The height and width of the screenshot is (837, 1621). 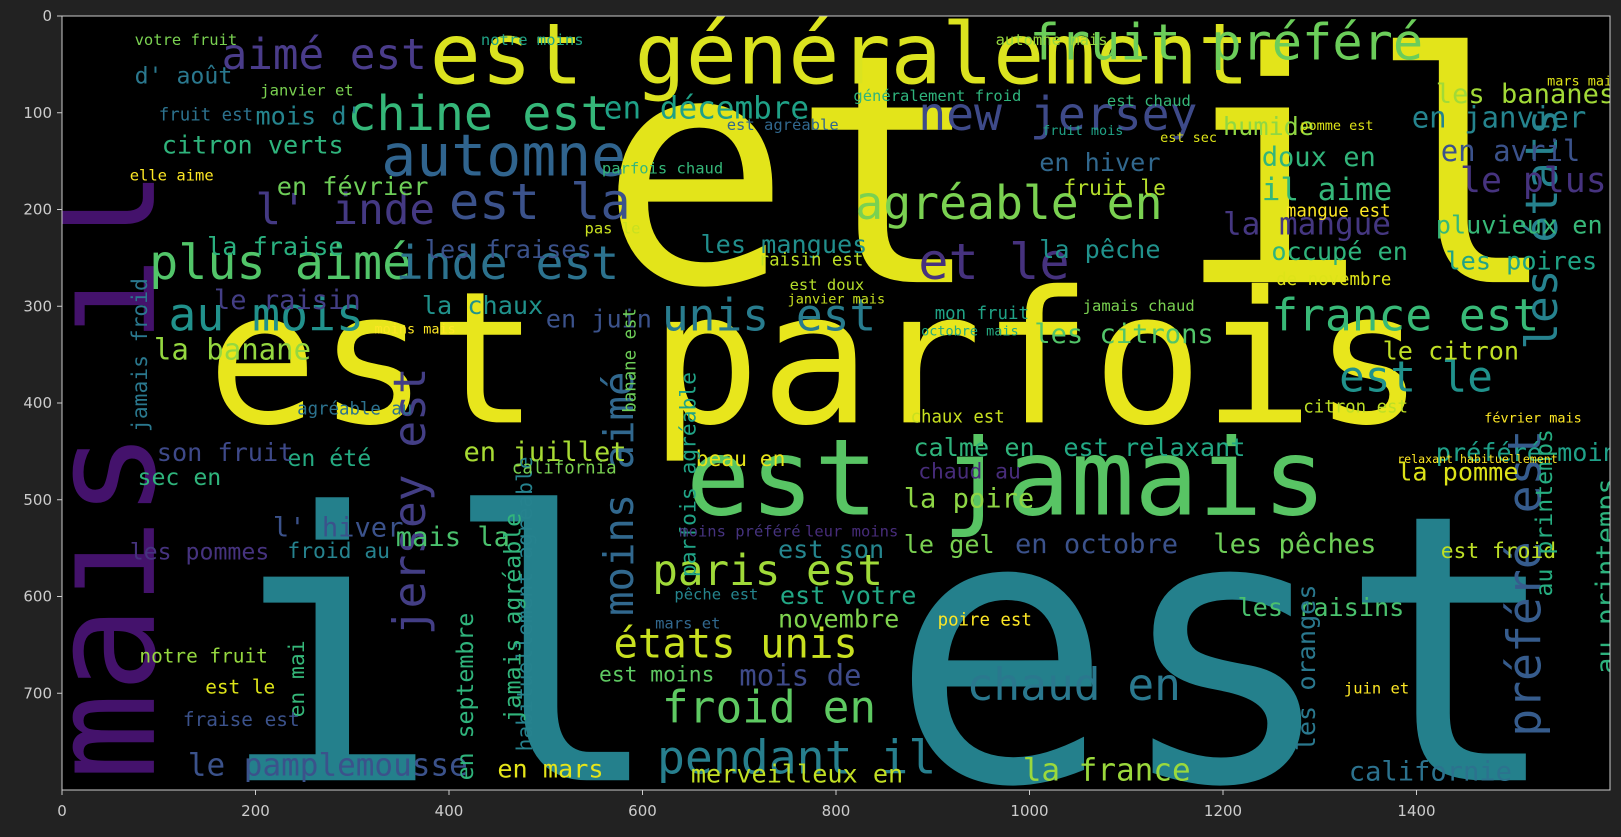 I want to click on word-l-hiver: l' hiver, so click(x=338, y=528).